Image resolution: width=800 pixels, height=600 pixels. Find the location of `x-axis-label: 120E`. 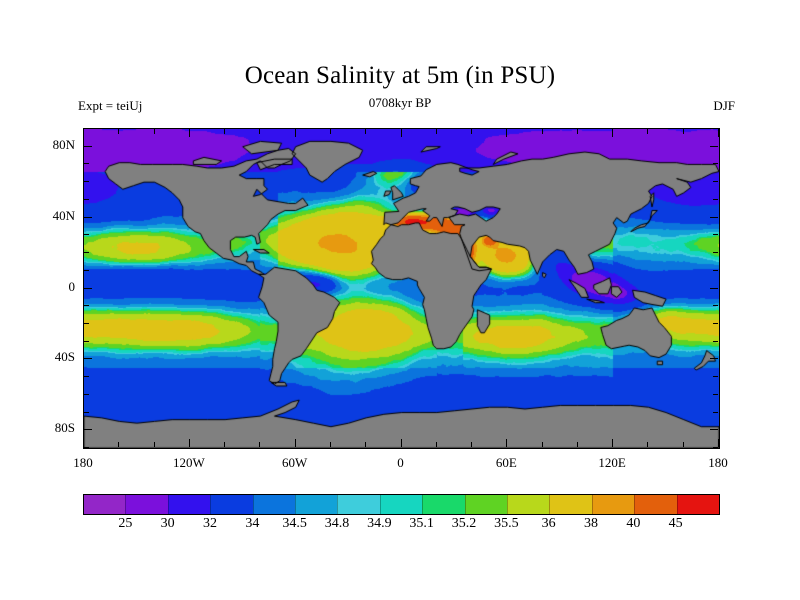

x-axis-label: 120E is located at coordinates (612, 462).